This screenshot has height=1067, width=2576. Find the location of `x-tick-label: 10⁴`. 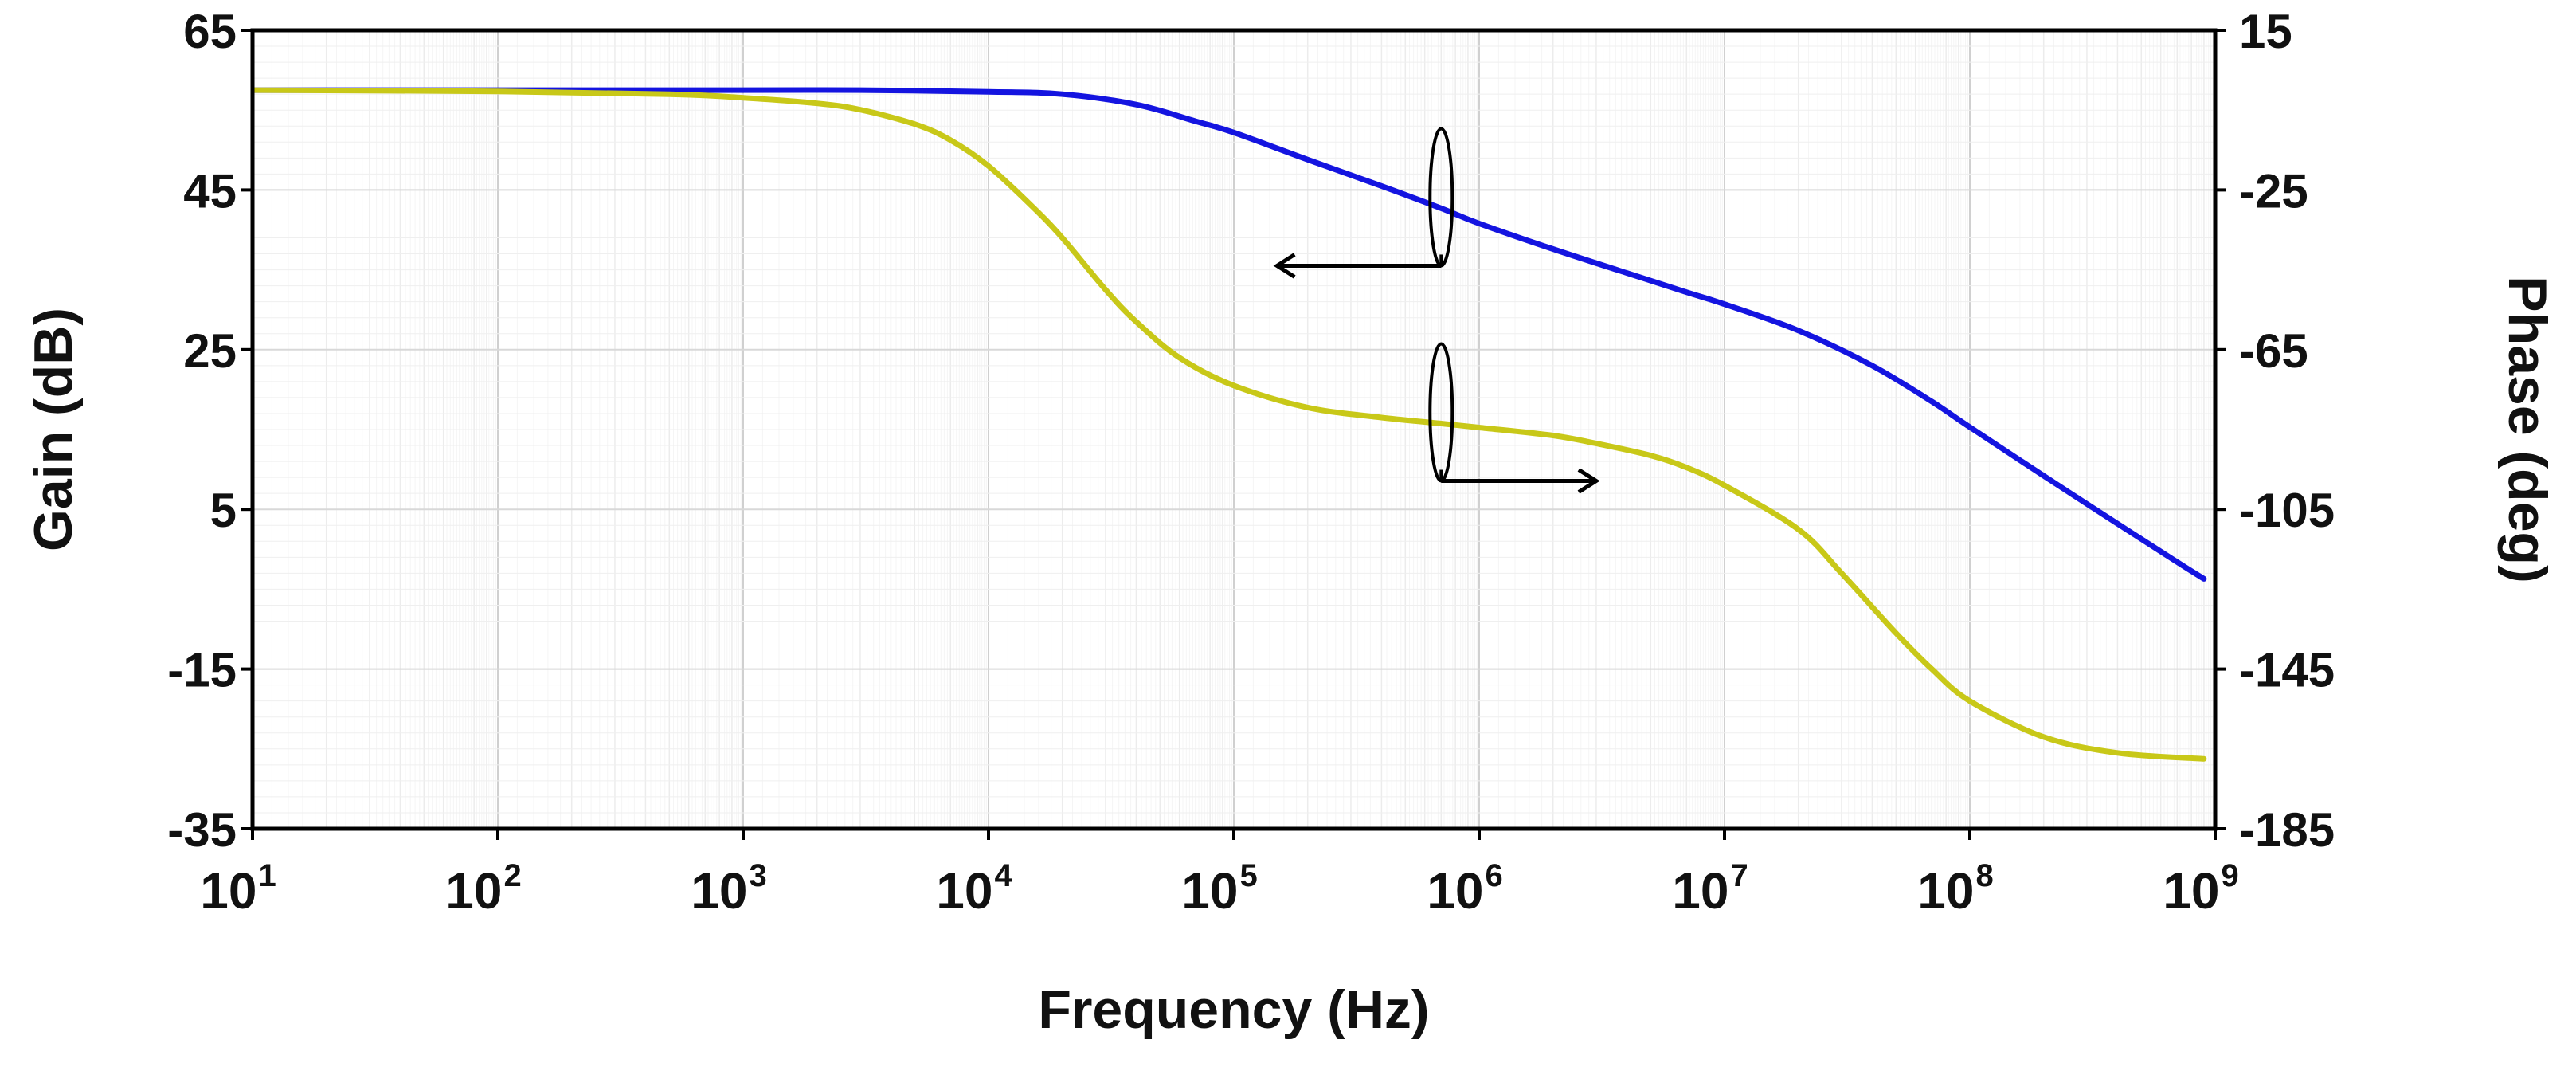

x-tick-label: 10⁴ is located at coordinates (974, 889).